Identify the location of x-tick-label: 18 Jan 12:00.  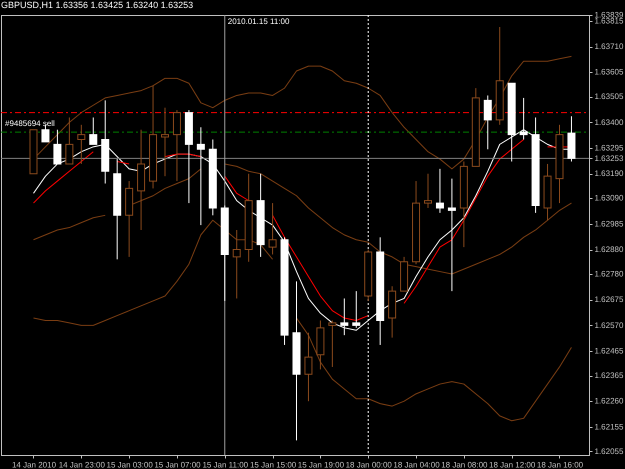
(512, 464).